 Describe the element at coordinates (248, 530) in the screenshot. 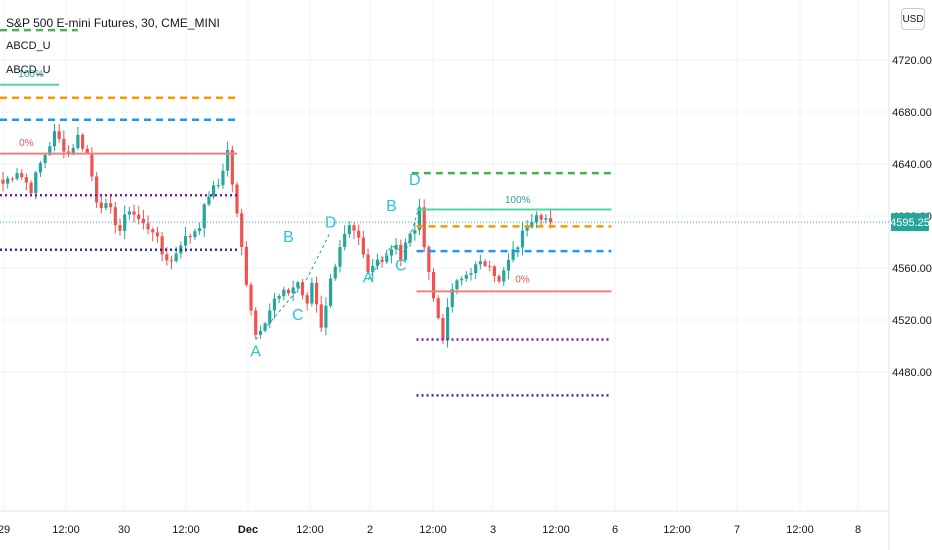

I see `time-tick-label: Dec` at that location.